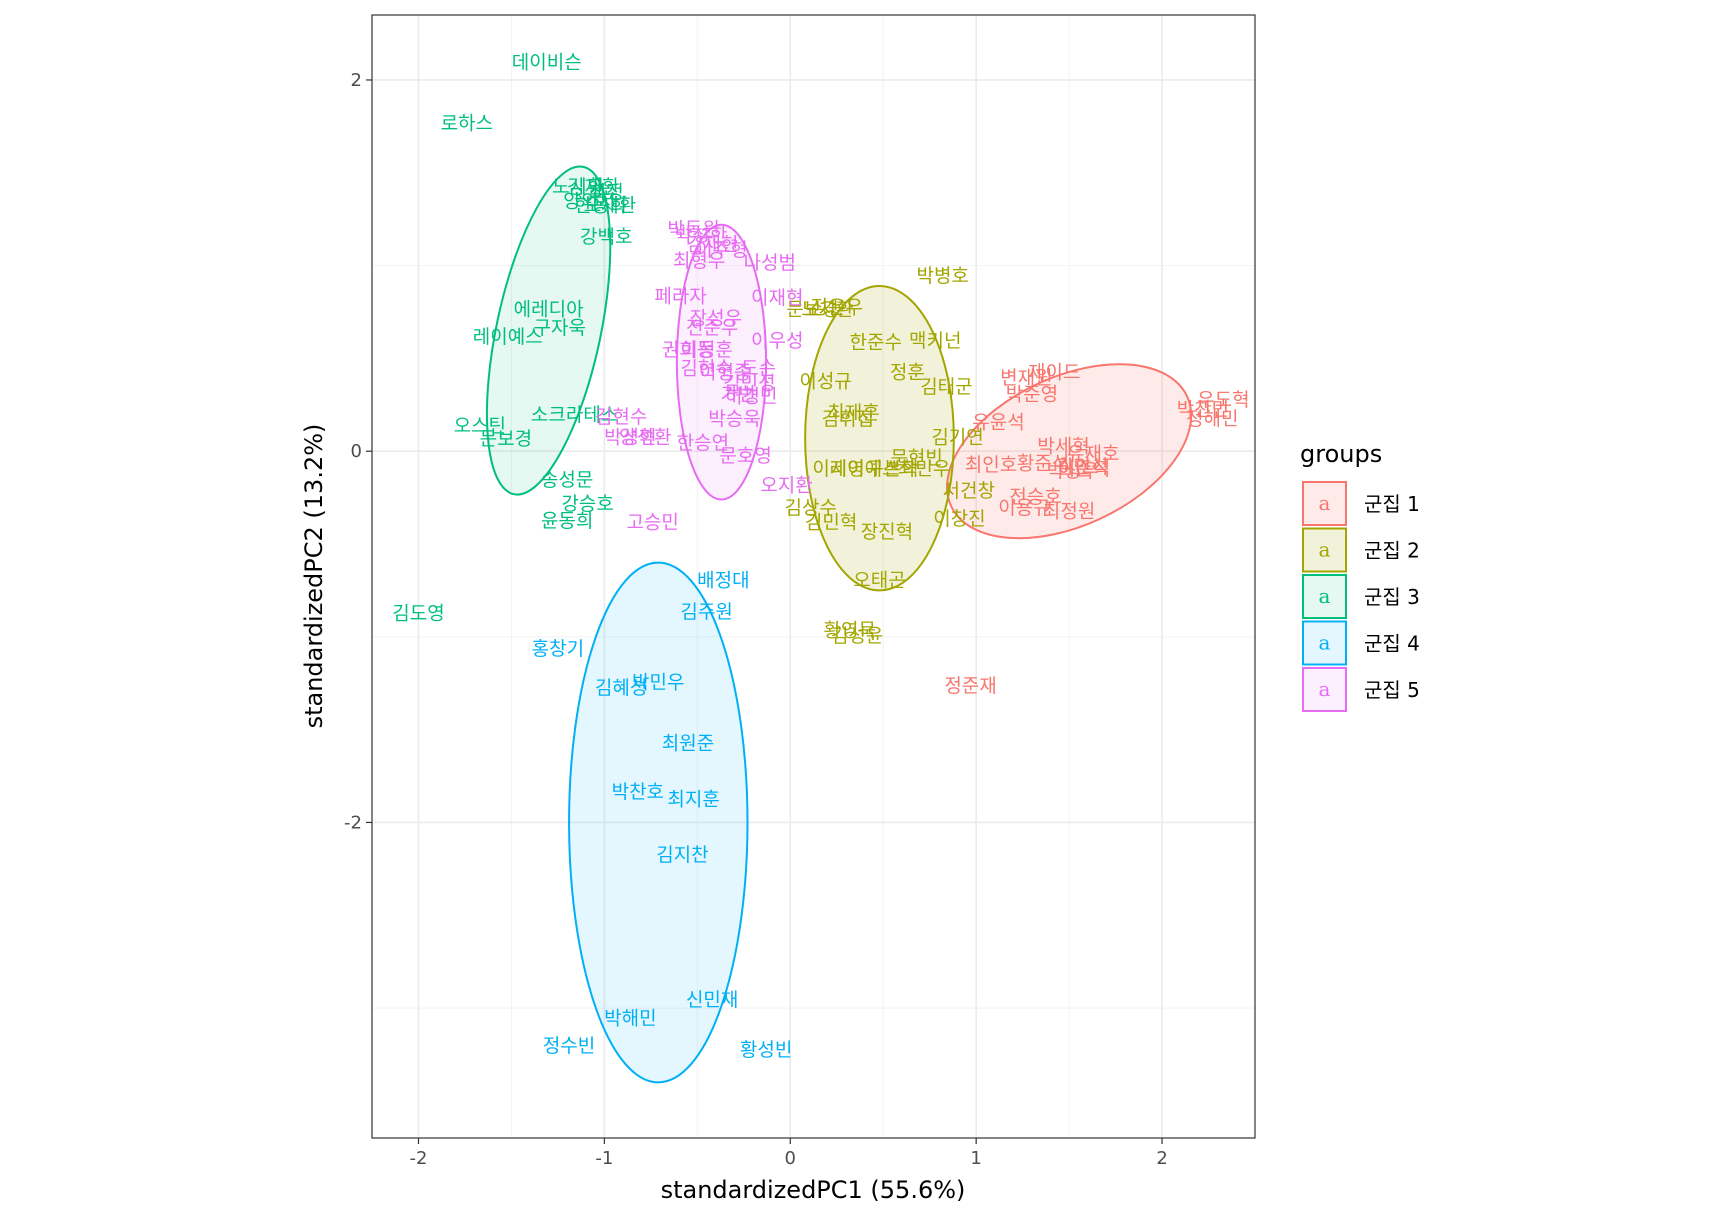  Describe the element at coordinates (825, 382) in the screenshot. I see `point-label: 이성규` at that location.